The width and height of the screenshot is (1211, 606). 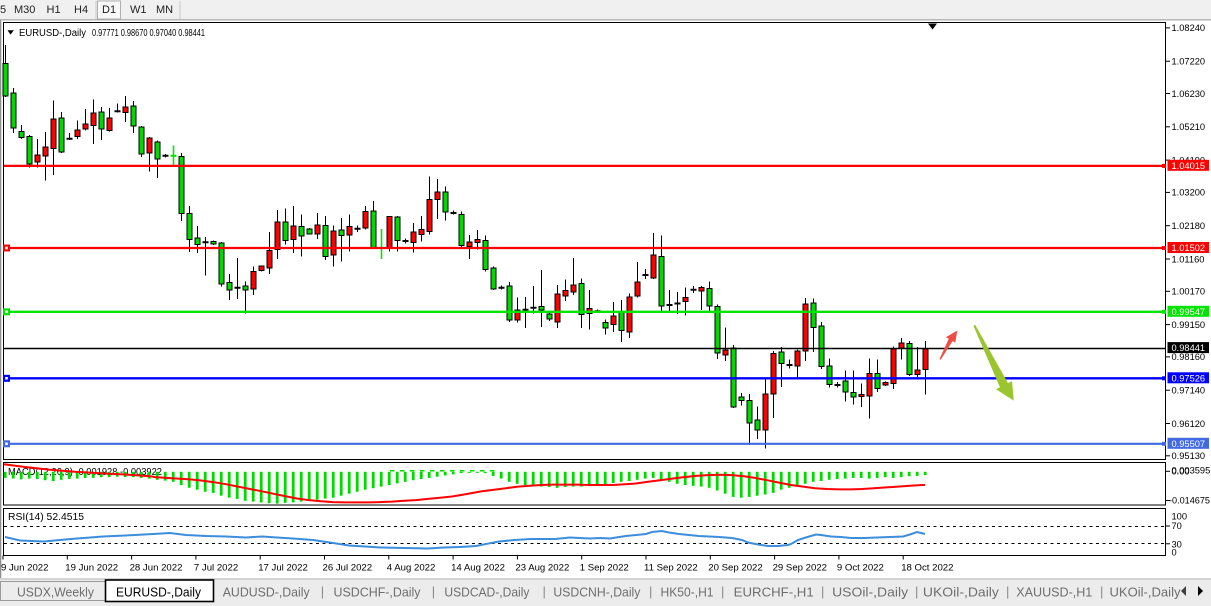 What do you see at coordinates (1189, 325) in the screenshot?
I see `svg-text: 0.99150` at bounding box center [1189, 325].